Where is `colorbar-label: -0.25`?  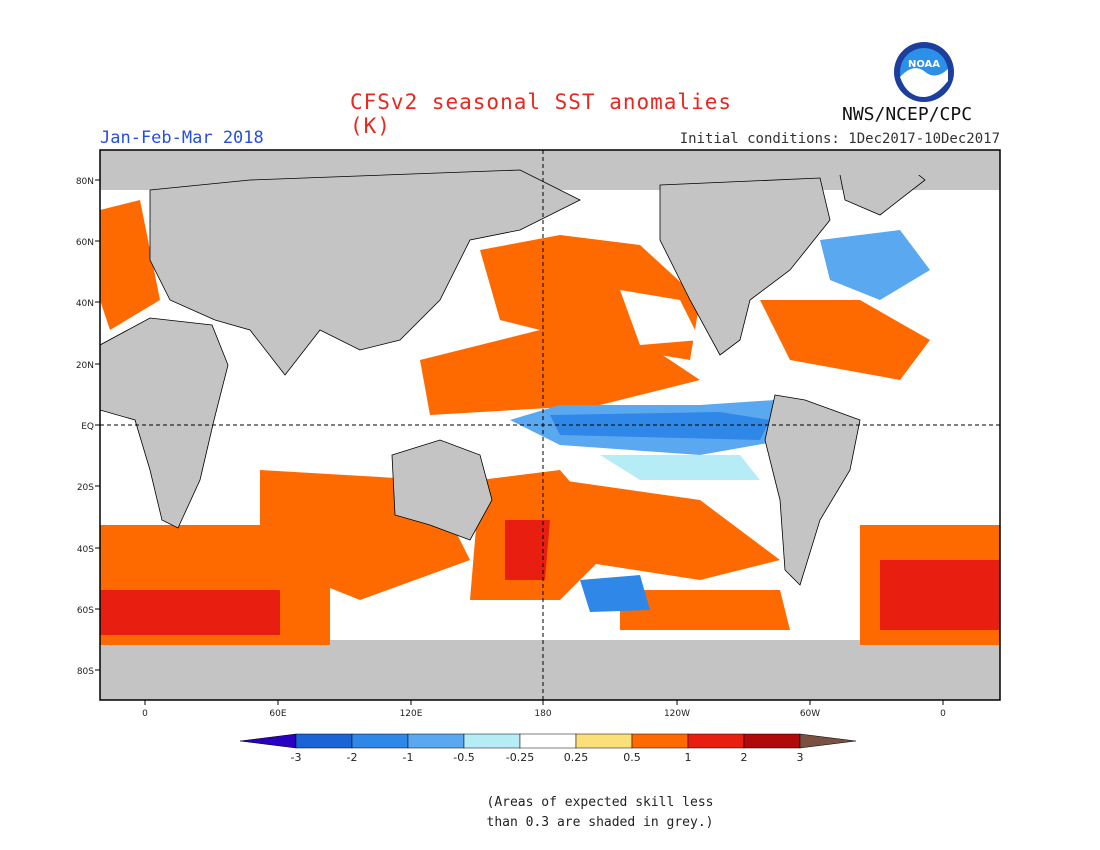
colorbar-label: -0.25 is located at coordinates (520, 757).